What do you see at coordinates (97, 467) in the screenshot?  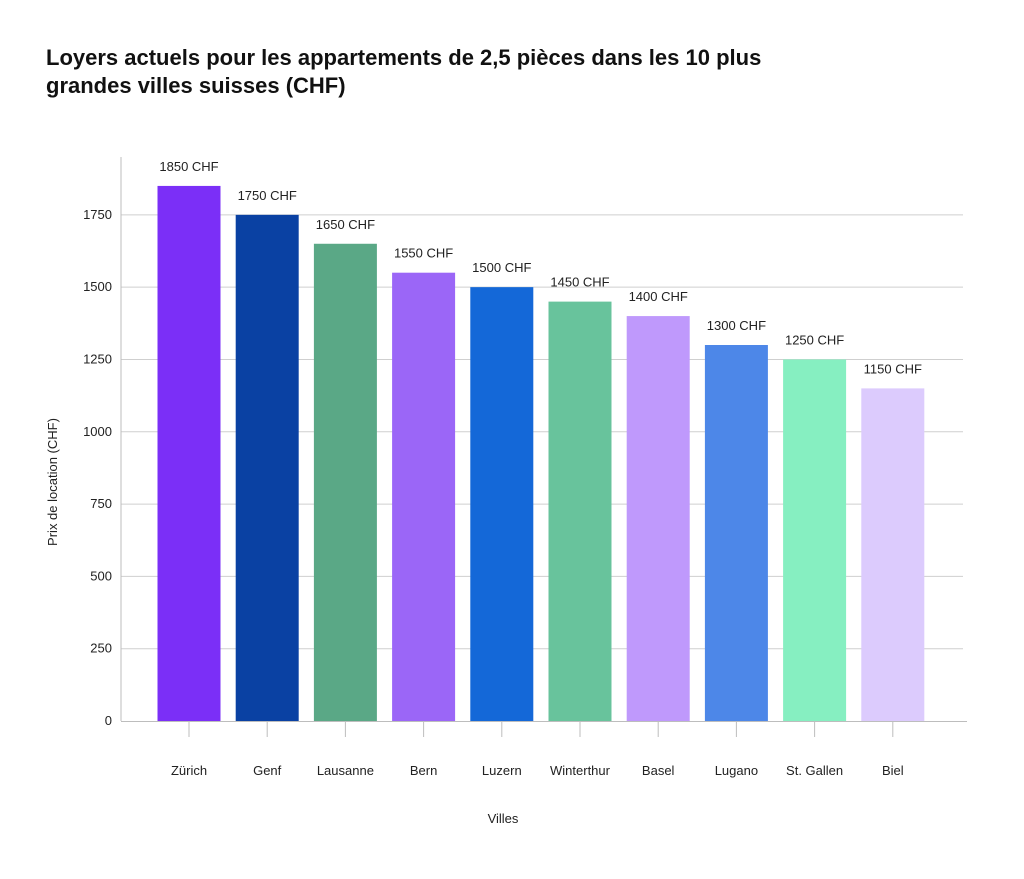 I see `y-axis-ticks: 0 250 500 750 1000 1250 1500 1750` at bounding box center [97, 467].